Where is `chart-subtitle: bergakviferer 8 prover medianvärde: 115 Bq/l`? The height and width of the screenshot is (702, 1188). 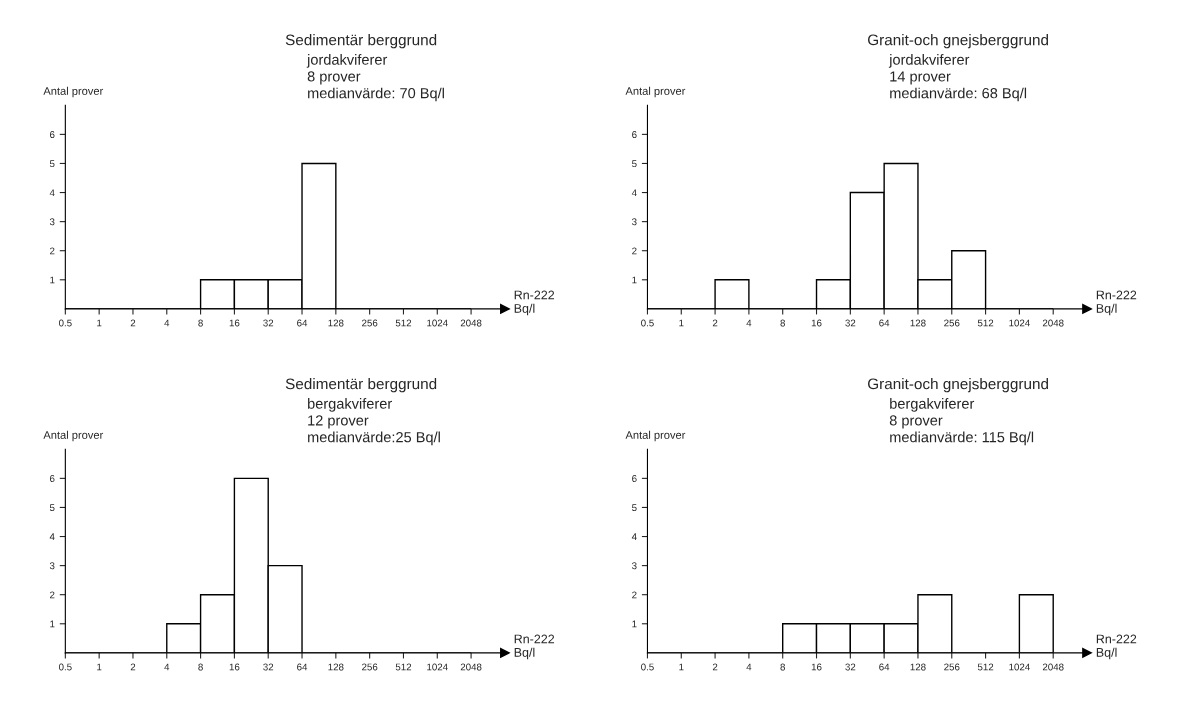 chart-subtitle: bergakviferer 8 prover medianvärde: 115 Bq/l is located at coordinates (961, 422).